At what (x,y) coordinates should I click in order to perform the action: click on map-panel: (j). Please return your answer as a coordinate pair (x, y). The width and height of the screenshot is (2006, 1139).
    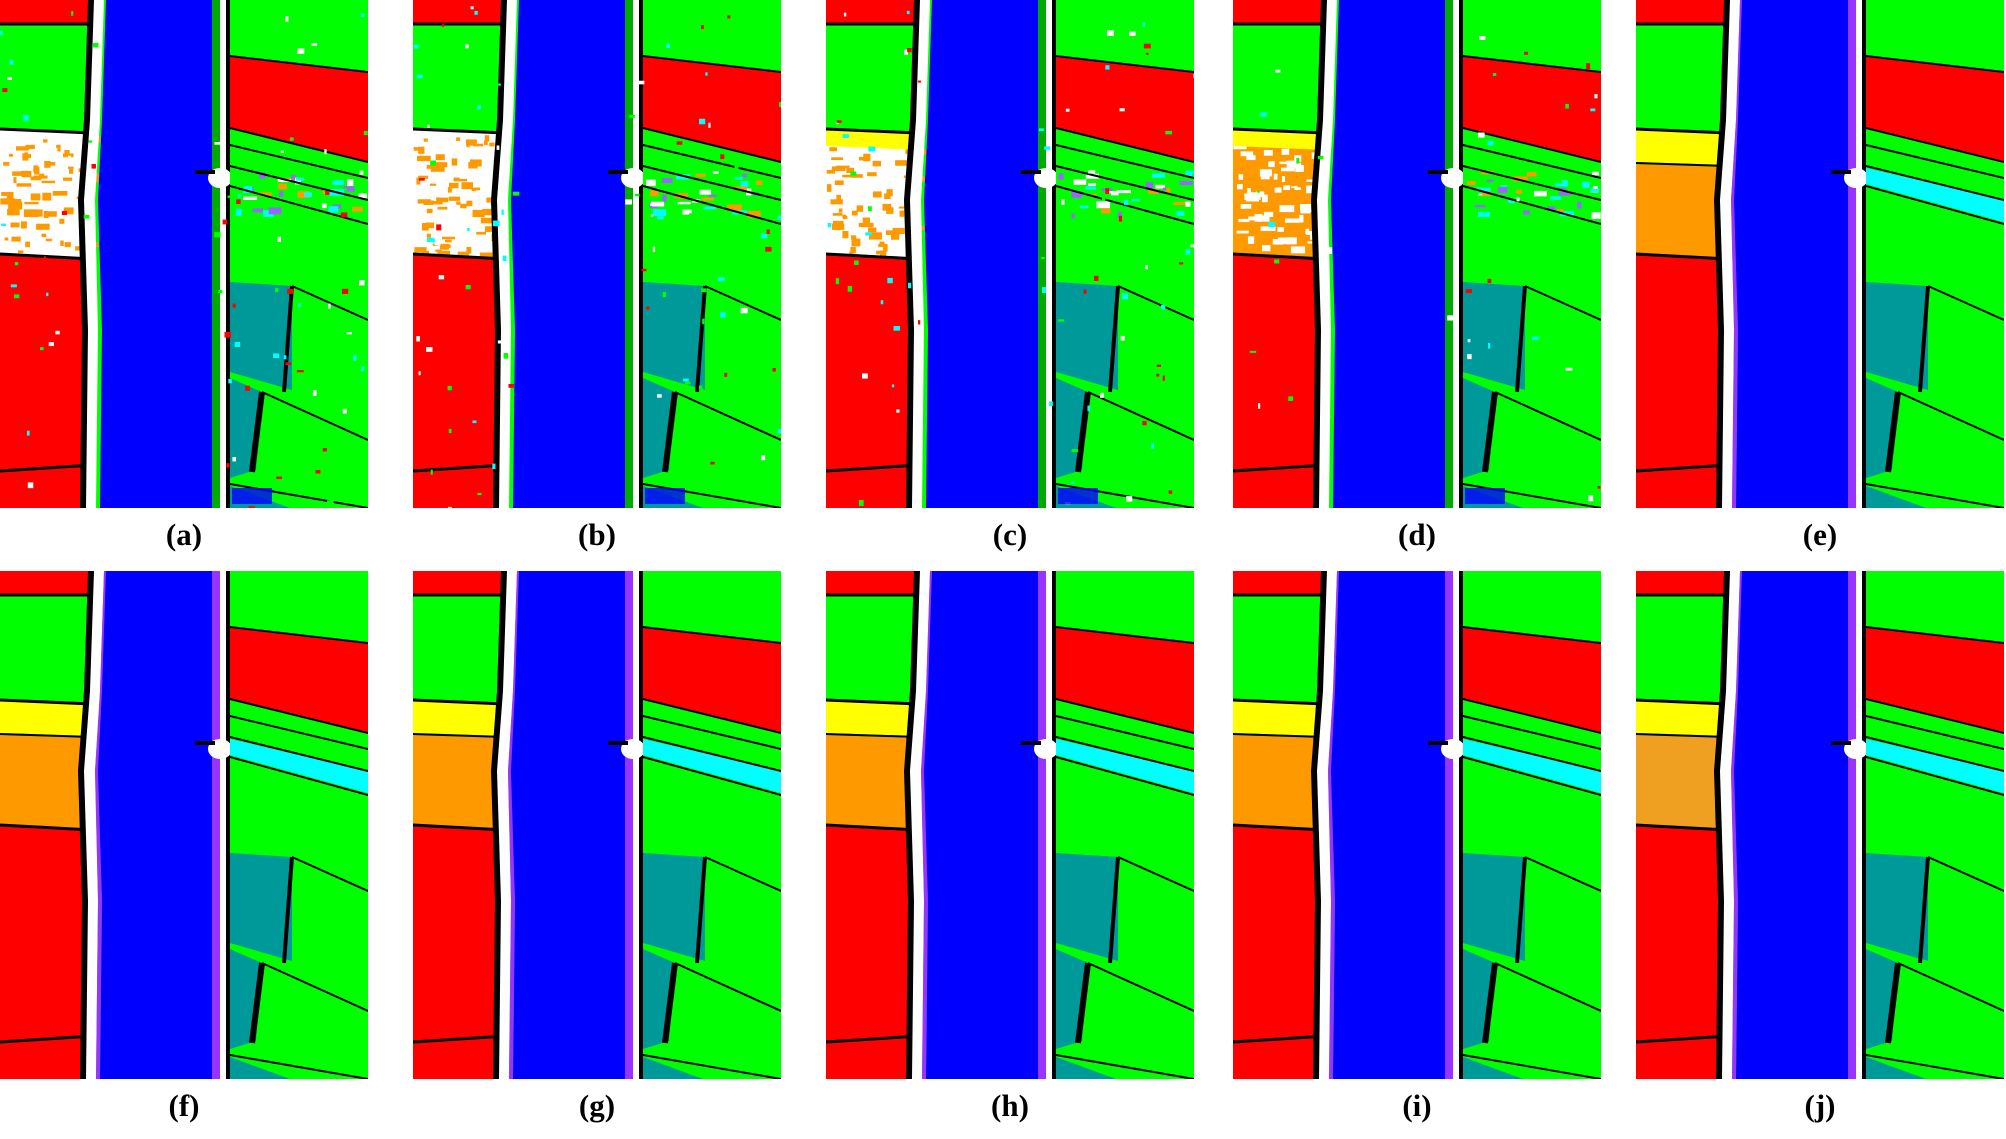
    Looking at the image, I should click on (1820, 855).